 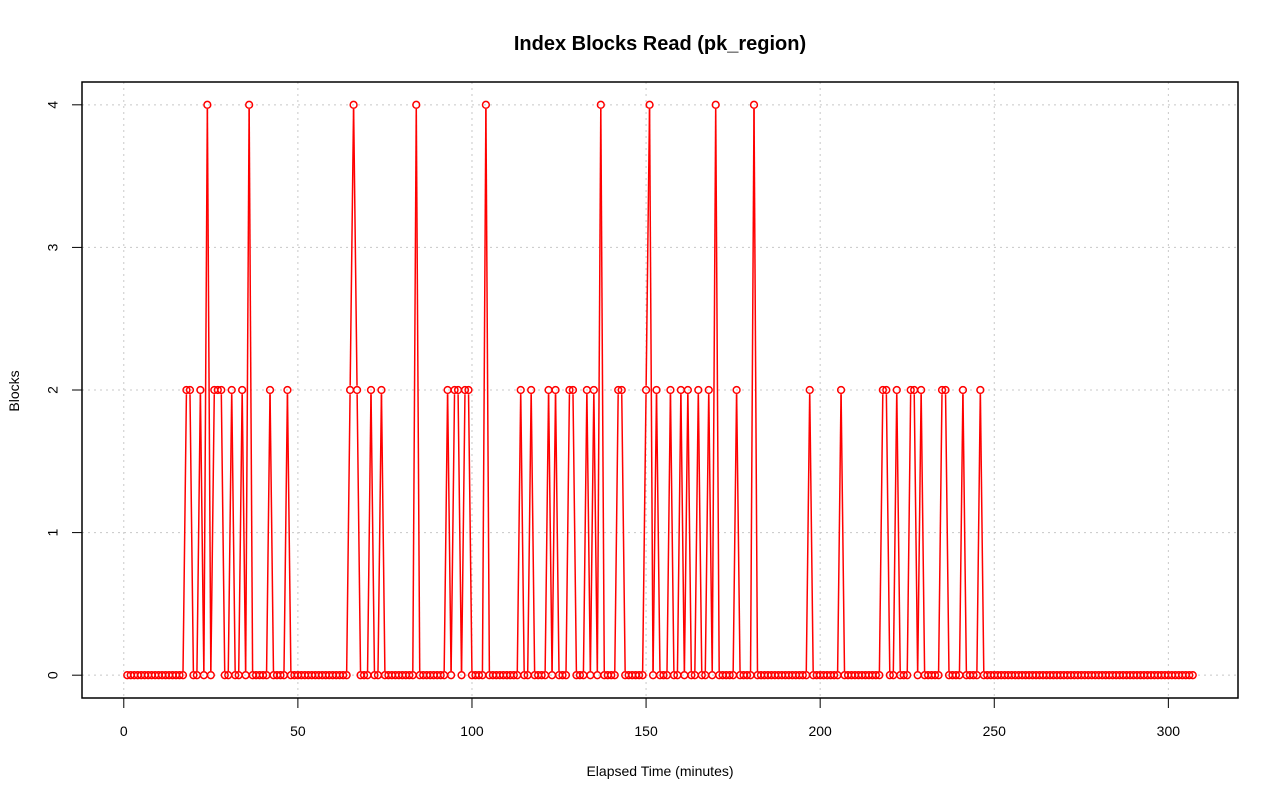 What do you see at coordinates (659, 771) in the screenshot?
I see `x-axis-label: Elapsed Time (minutes)` at bounding box center [659, 771].